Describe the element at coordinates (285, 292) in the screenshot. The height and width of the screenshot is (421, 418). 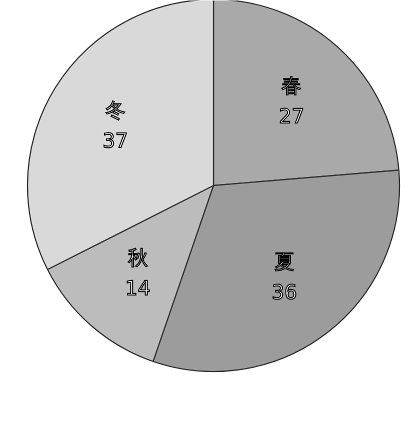
I see `data-label: 36` at that location.